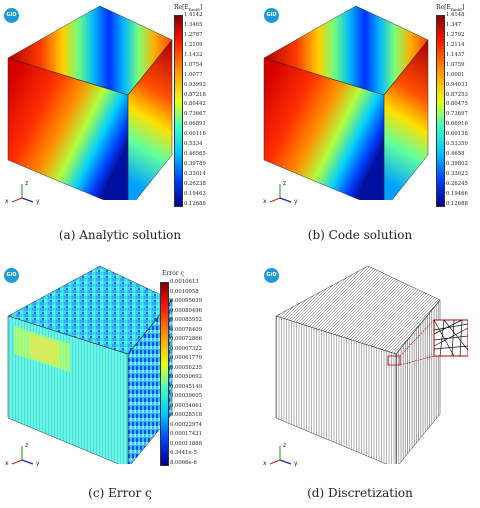 The width and height of the screenshot is (480, 508). Describe the element at coordinates (346, 102) in the screenshot. I see `code-cube` at that location.